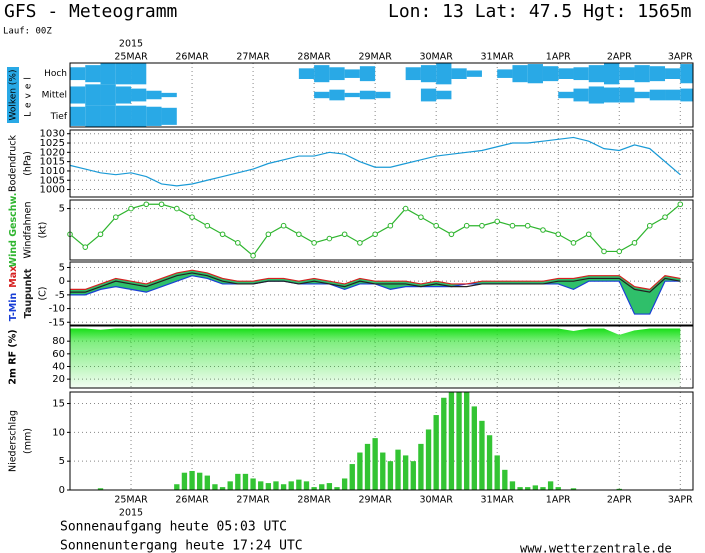 This screenshot has height=553, width=705. I want to click on legend-entry: T-Min, so click(13, 307).